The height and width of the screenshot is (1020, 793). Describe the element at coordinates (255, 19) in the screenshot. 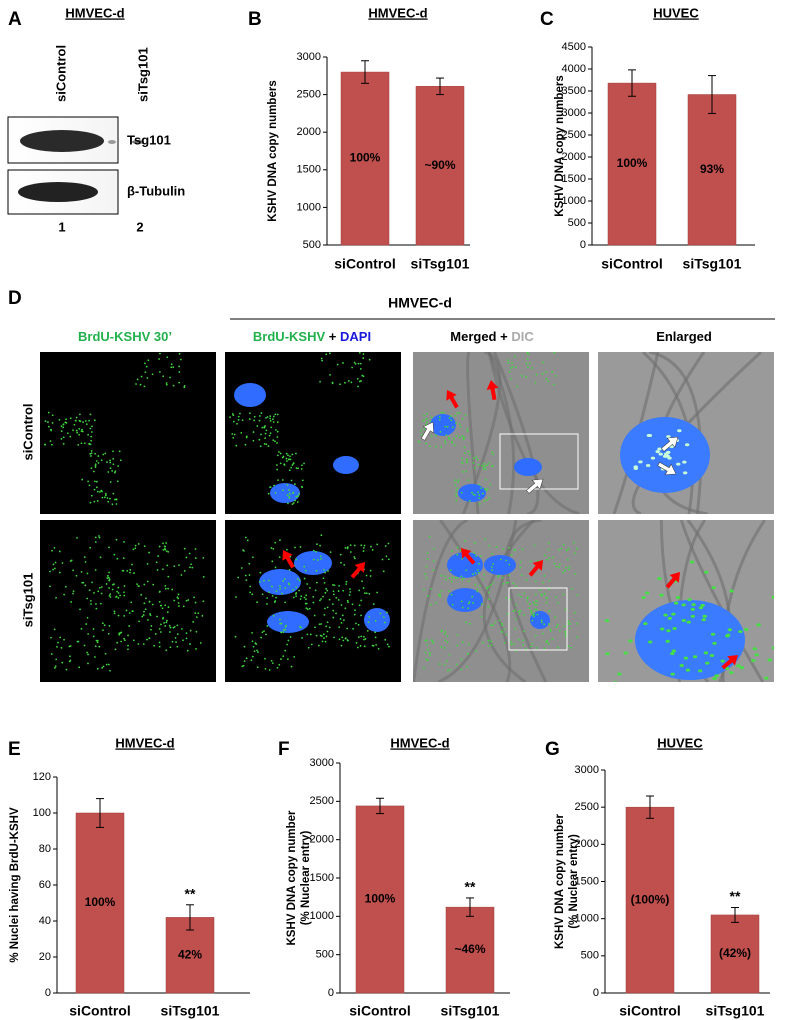

I see `panel-letter: B` at that location.